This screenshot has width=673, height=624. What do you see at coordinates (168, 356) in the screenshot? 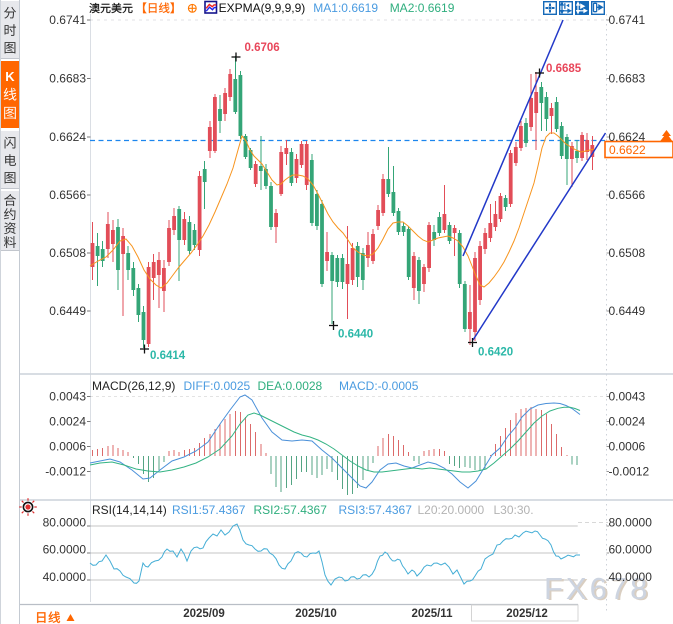
I see `svg-text: 0.6414` at bounding box center [168, 356].